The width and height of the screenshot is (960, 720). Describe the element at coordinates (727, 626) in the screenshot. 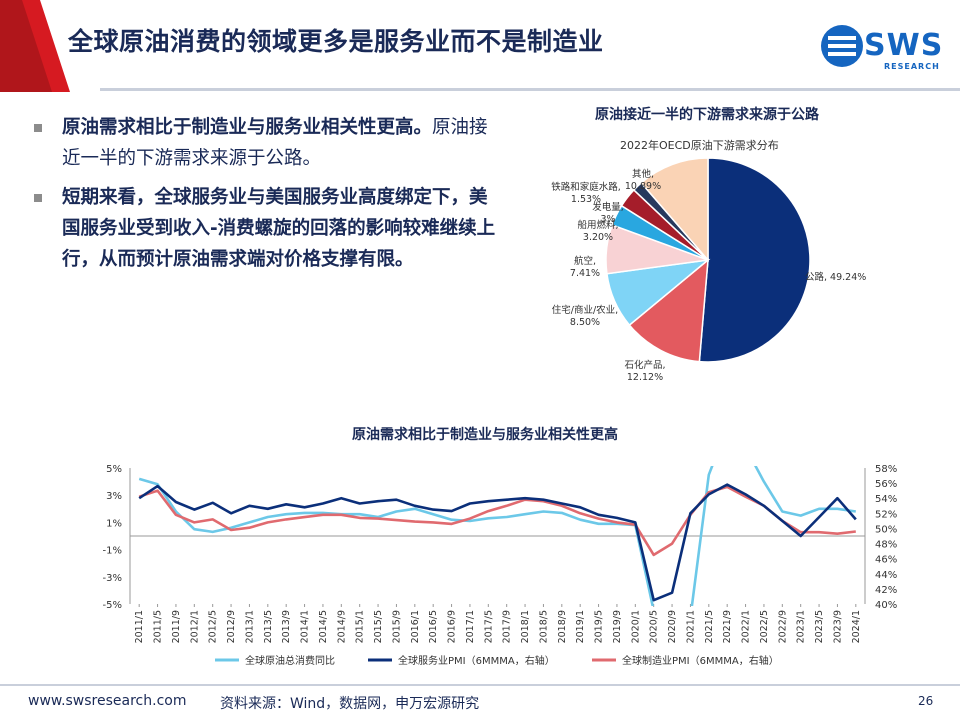

I see `x-tick-label: 2021/9` at that location.